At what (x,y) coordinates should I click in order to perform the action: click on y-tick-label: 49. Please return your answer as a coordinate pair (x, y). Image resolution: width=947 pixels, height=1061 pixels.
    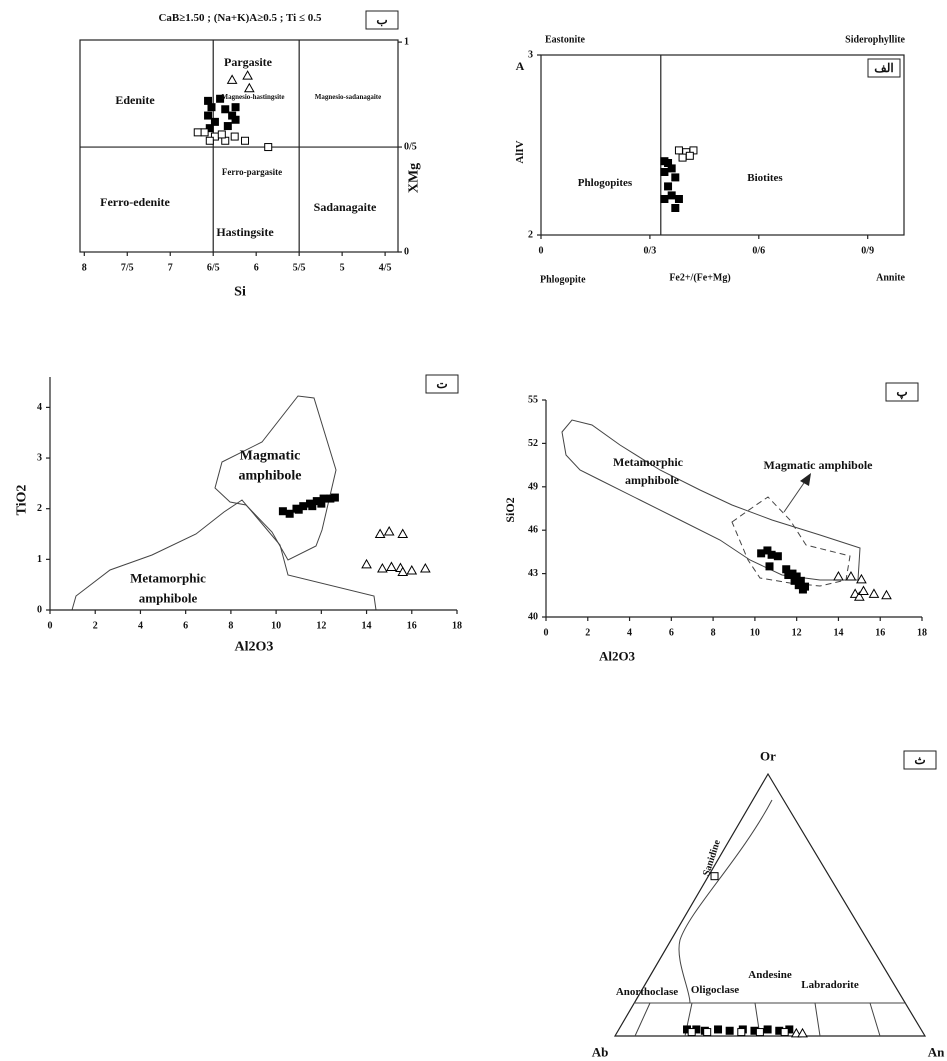
    Looking at the image, I should click on (533, 486).